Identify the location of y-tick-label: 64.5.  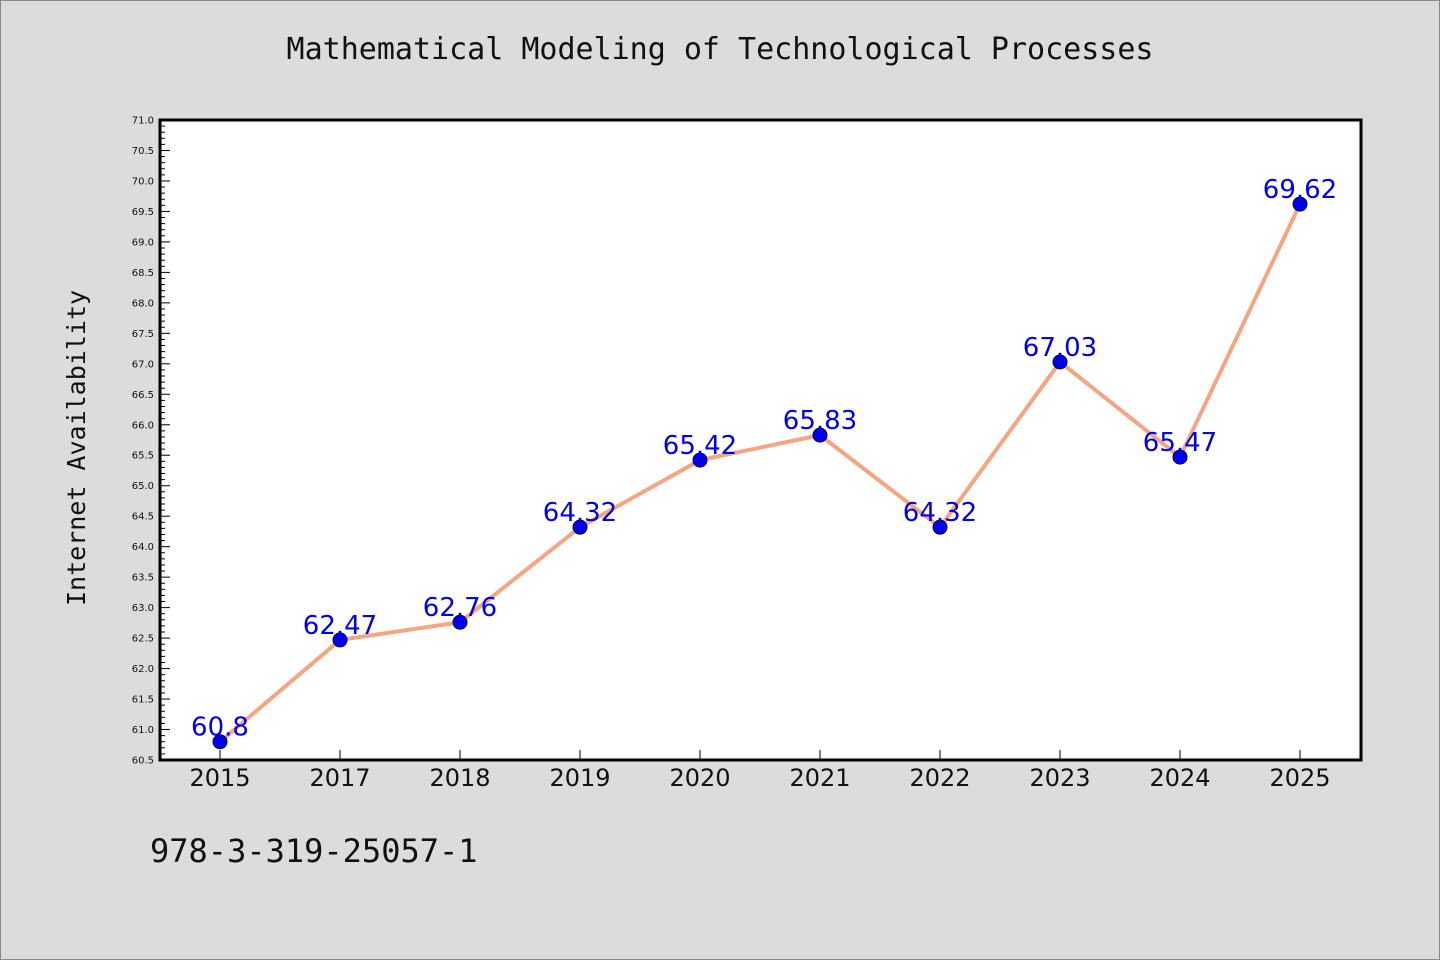
(143, 517).